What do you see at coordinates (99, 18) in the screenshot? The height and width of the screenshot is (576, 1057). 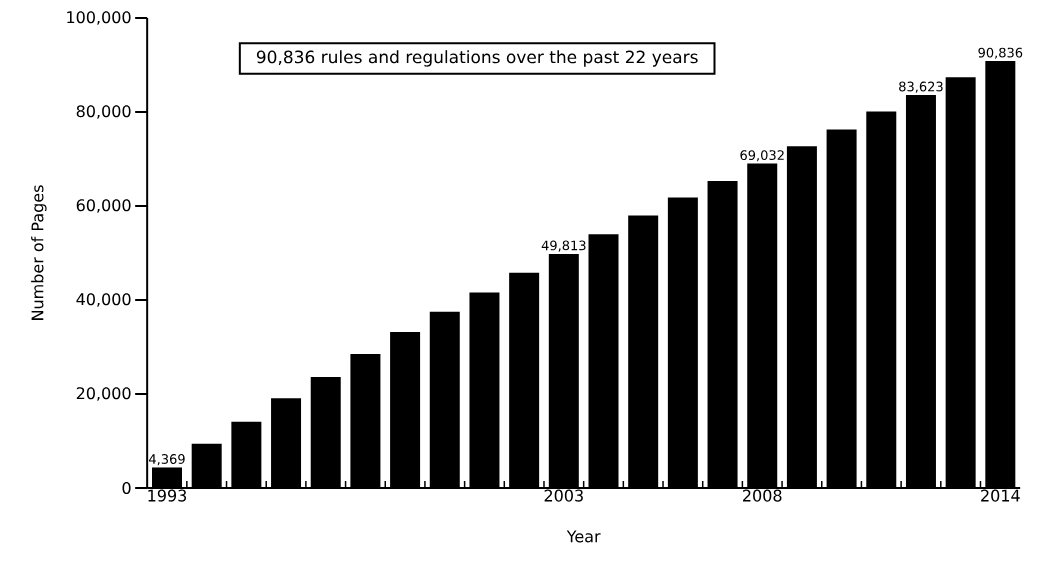 I see `y-tick-label: 100,000` at bounding box center [99, 18].